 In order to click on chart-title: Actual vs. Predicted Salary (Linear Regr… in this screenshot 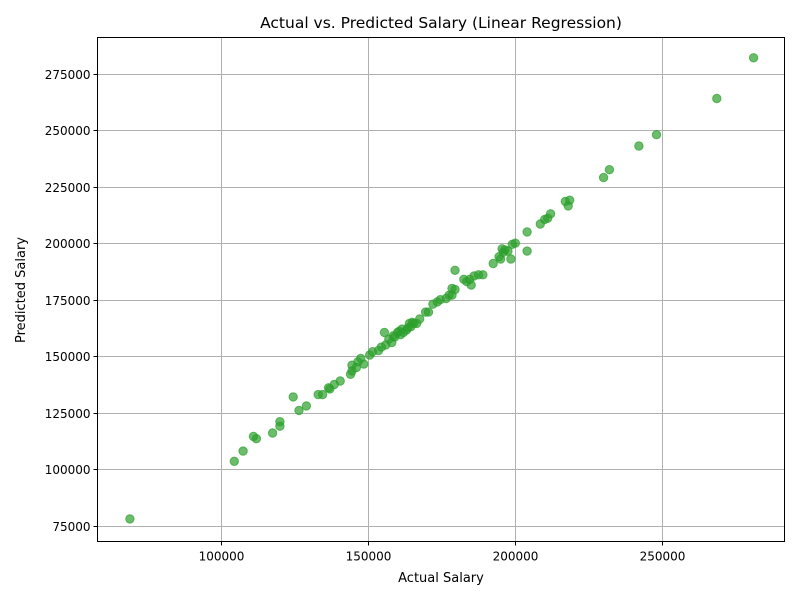, I will do `click(441, 23)`.